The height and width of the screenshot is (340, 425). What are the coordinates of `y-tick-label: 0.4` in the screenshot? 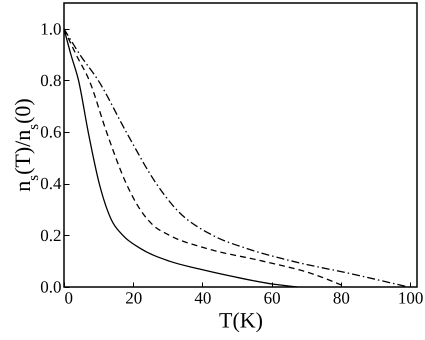 It's located at (51, 184).